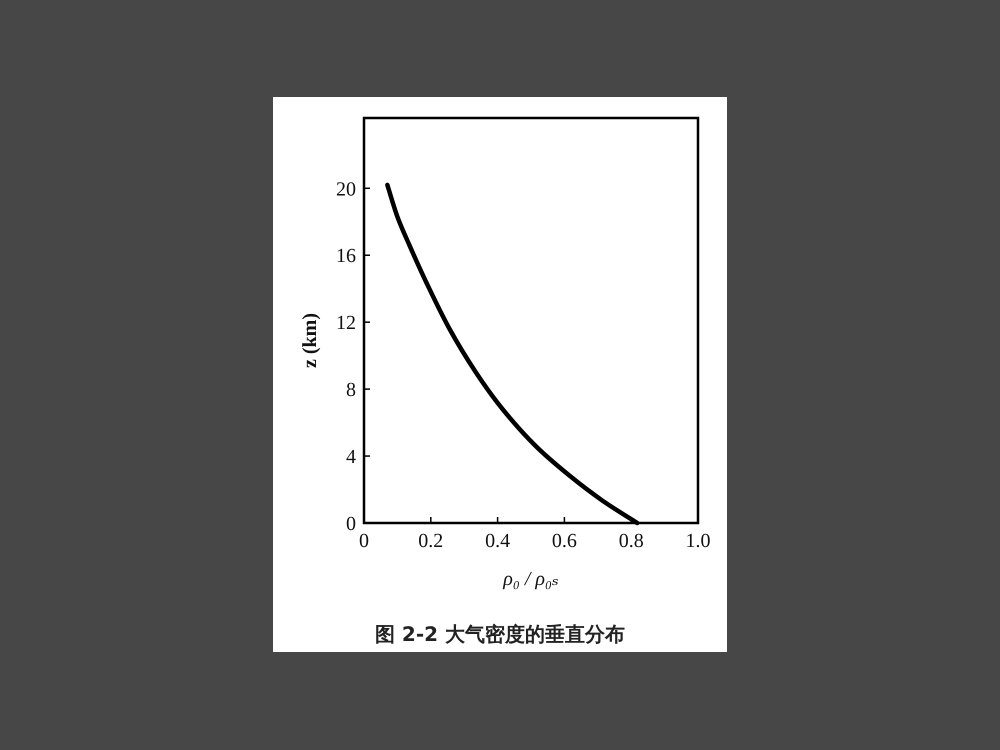 The width and height of the screenshot is (1000, 750). I want to click on x-axis-title: ρ₀ / ρ₀ₛ, so click(530, 579).